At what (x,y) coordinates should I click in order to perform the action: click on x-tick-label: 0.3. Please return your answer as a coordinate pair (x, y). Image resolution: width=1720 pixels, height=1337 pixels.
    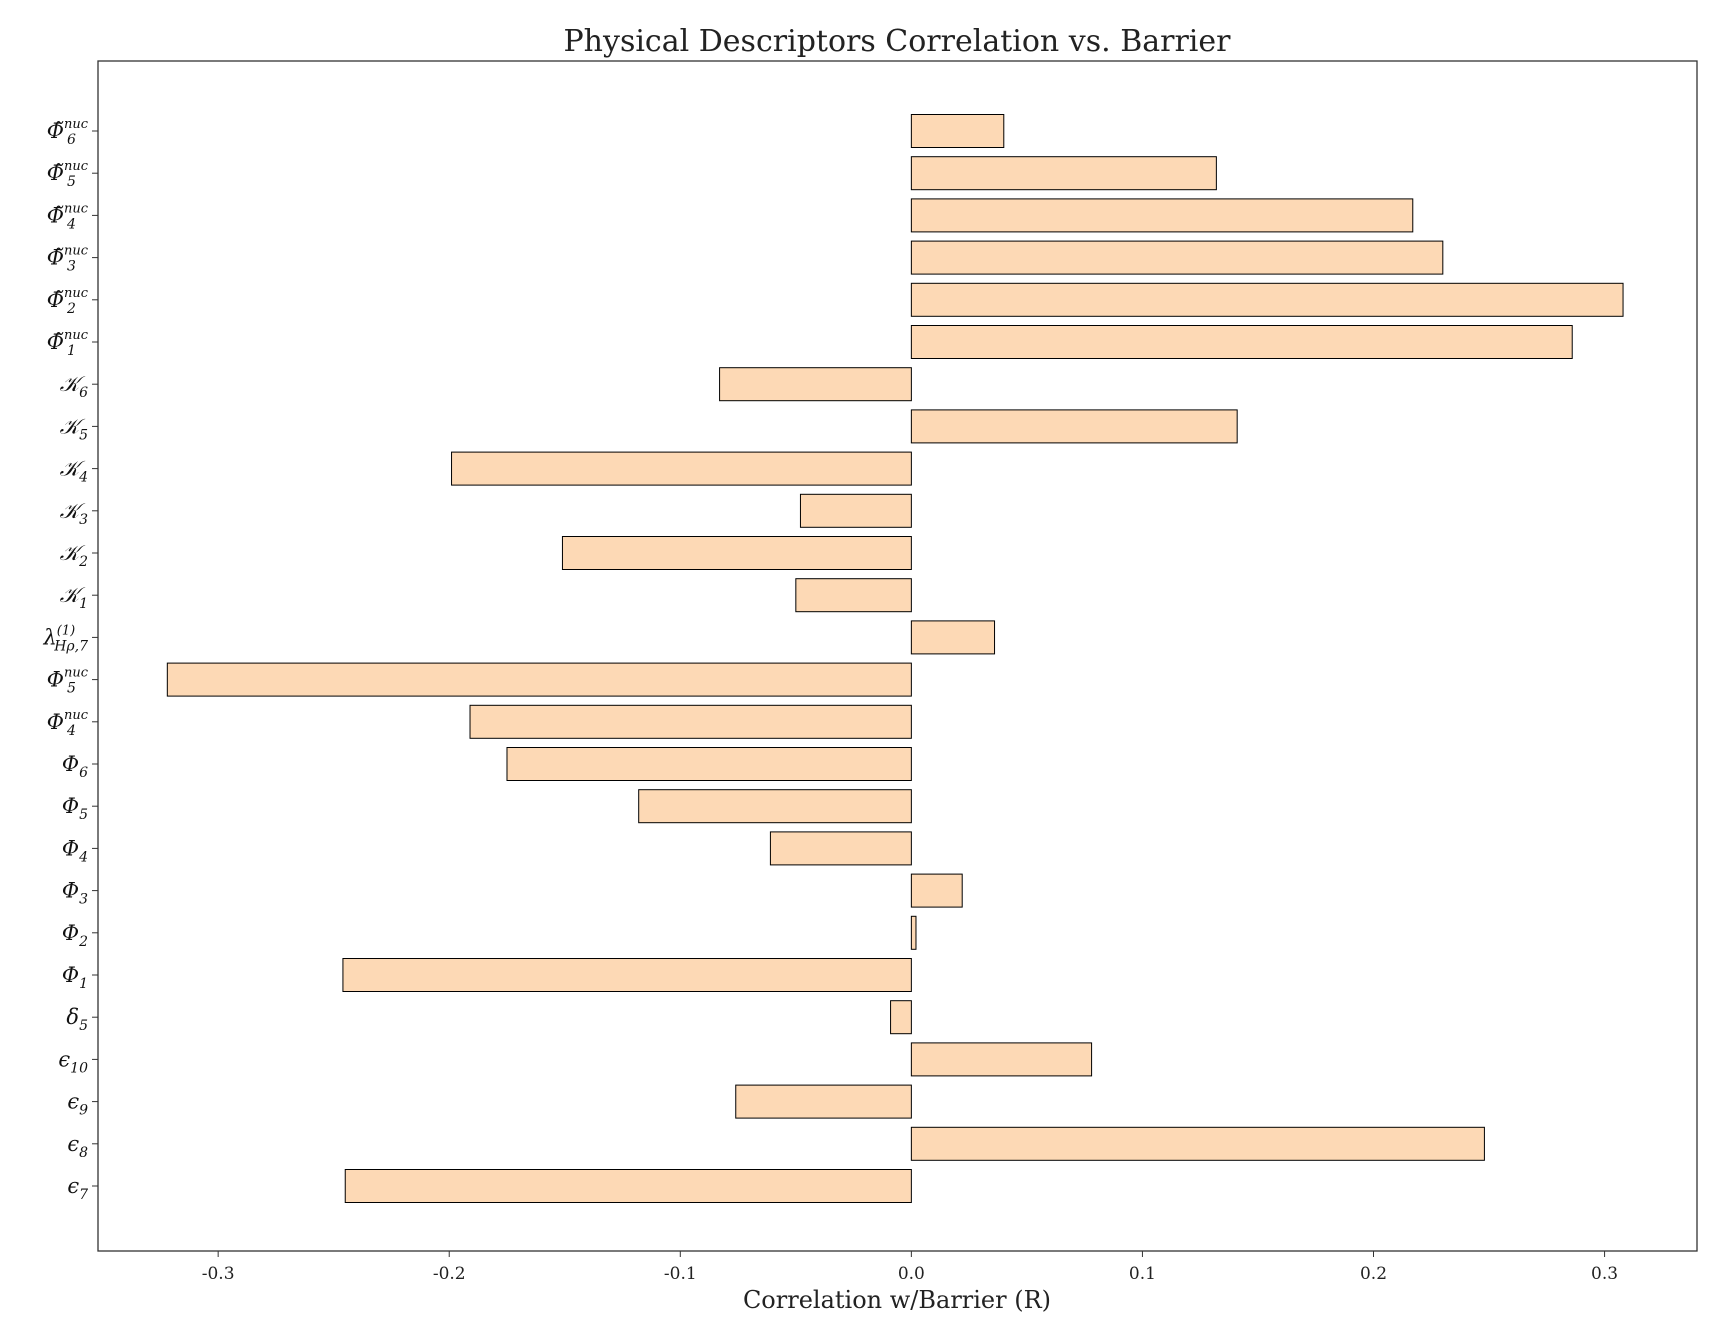
    Looking at the image, I should click on (1604, 1274).